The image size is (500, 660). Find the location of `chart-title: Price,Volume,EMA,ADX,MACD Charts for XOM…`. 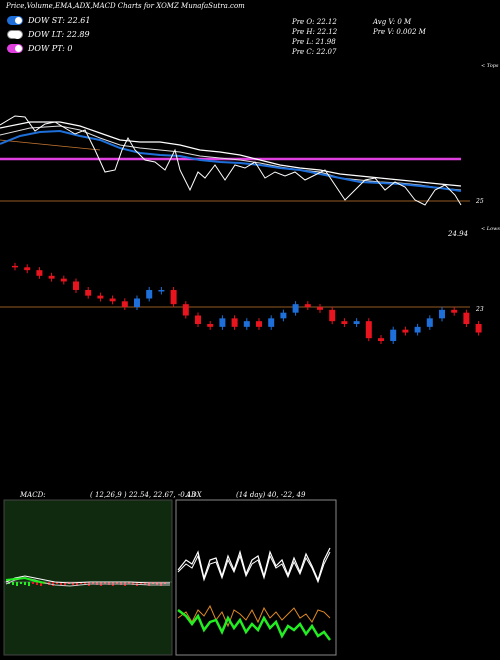

chart-title: Price,Volume,EMA,ADX,MACD Charts for XOM… is located at coordinates (125, 6).